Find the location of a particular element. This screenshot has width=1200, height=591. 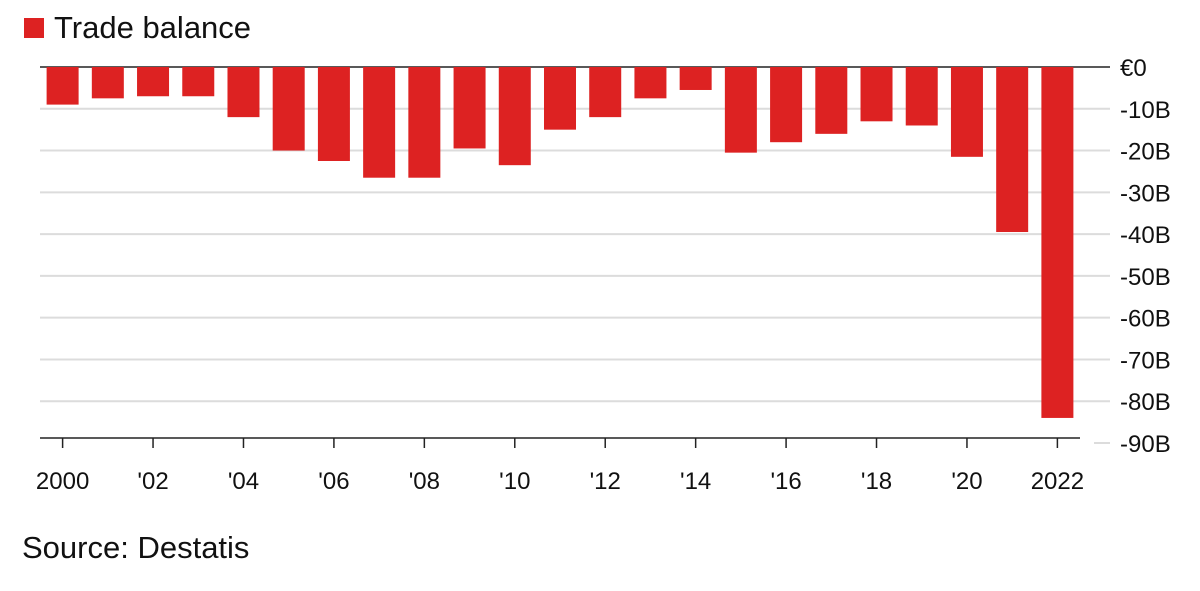

y-tick-label: -60B is located at coordinates (1145, 319).